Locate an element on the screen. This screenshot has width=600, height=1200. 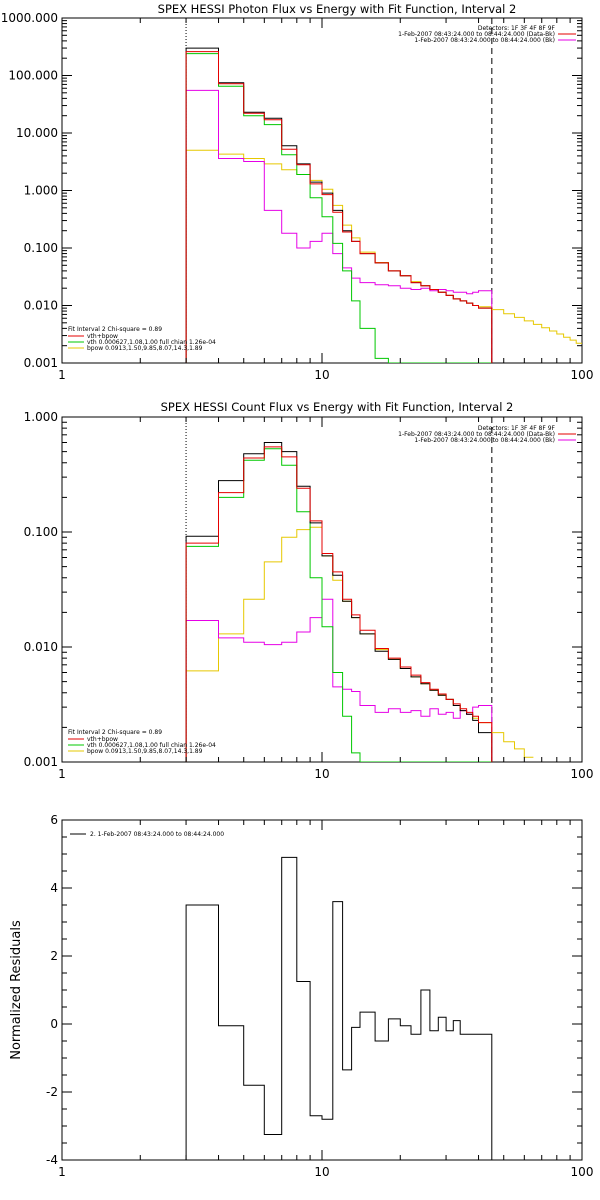
count-series-bpow is located at coordinates (339, 644).